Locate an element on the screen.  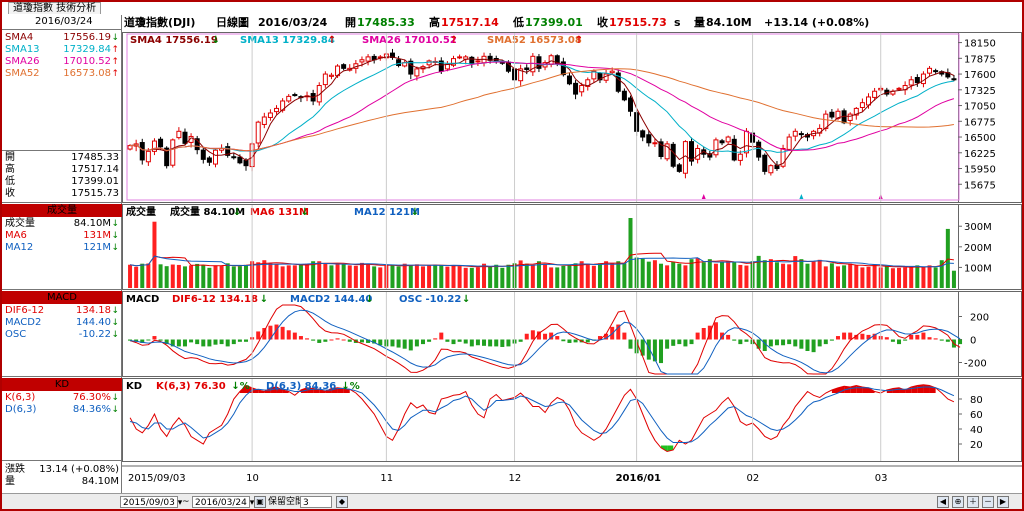
legend-item: SMA4 17556.19 is located at coordinates (174, 40).